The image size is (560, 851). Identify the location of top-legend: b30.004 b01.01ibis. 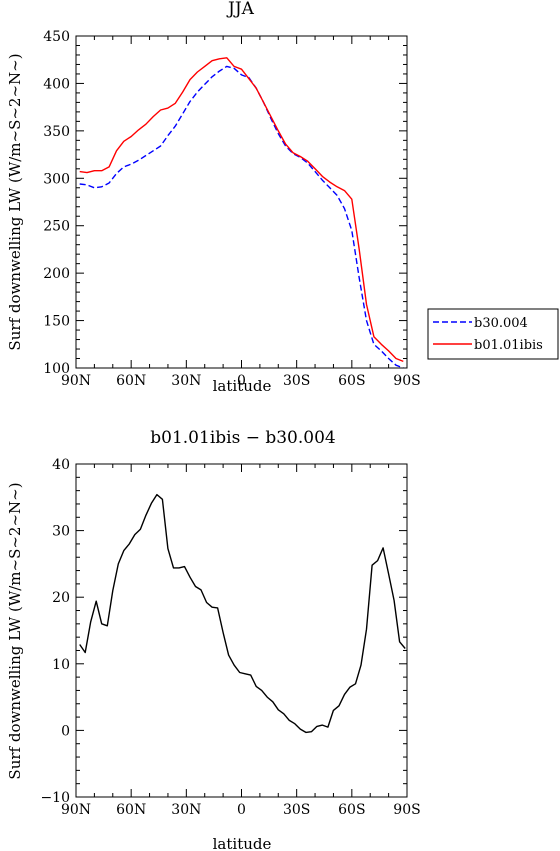
(493, 334).